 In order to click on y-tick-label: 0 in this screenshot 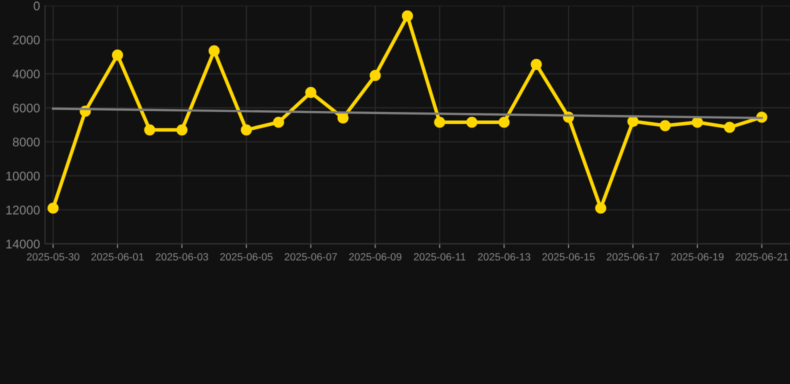, I will do `click(37, 6)`.